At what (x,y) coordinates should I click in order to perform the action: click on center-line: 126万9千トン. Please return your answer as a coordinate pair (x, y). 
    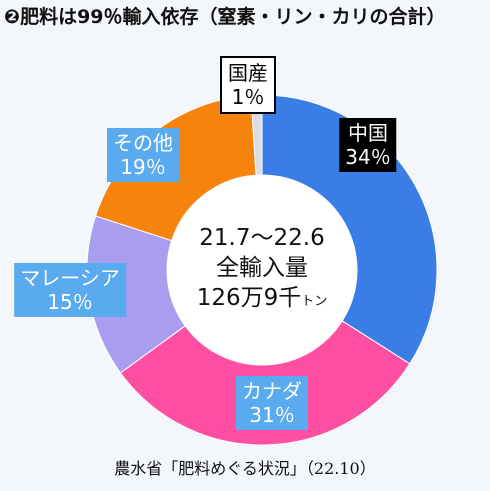
    Looking at the image, I should click on (262, 300).